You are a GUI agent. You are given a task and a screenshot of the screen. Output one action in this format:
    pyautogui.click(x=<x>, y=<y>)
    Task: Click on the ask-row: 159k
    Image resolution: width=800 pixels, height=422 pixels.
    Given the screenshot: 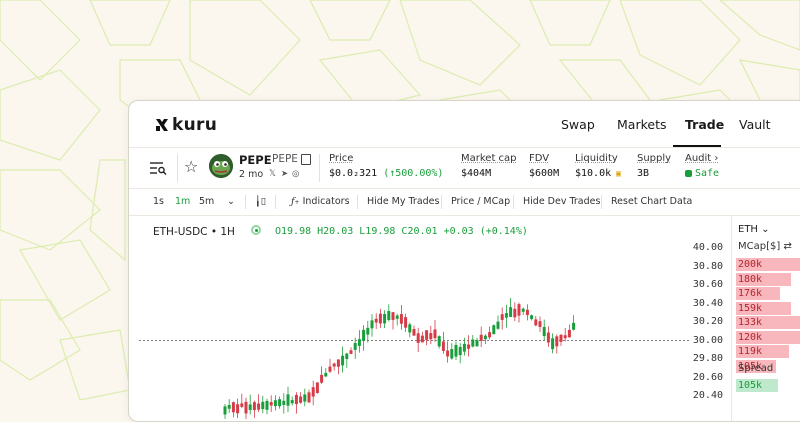 What is the action you would take?
    pyautogui.click(x=768, y=308)
    